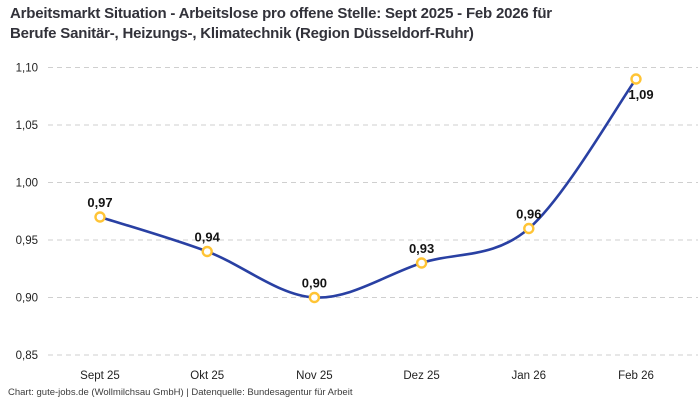 This screenshot has height=400, width=700. Describe the element at coordinates (314, 283) in the screenshot. I see `data-point-label: 0,90` at that location.